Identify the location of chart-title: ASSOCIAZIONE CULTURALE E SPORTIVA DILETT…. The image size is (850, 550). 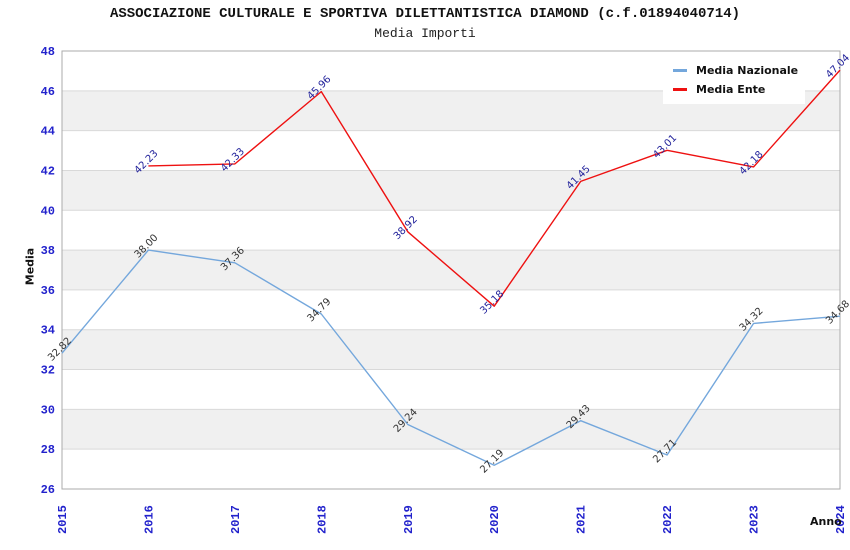
(425, 14).